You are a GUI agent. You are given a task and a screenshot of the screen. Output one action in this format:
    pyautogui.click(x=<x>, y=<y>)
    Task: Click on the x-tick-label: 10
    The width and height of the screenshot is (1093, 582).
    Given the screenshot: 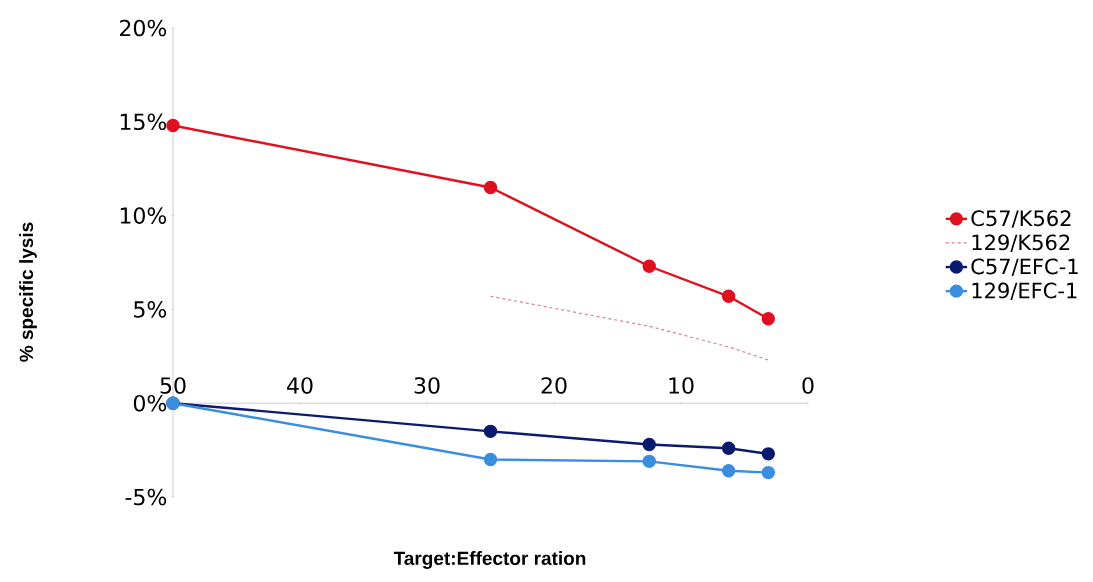 What is the action you would take?
    pyautogui.click(x=681, y=385)
    